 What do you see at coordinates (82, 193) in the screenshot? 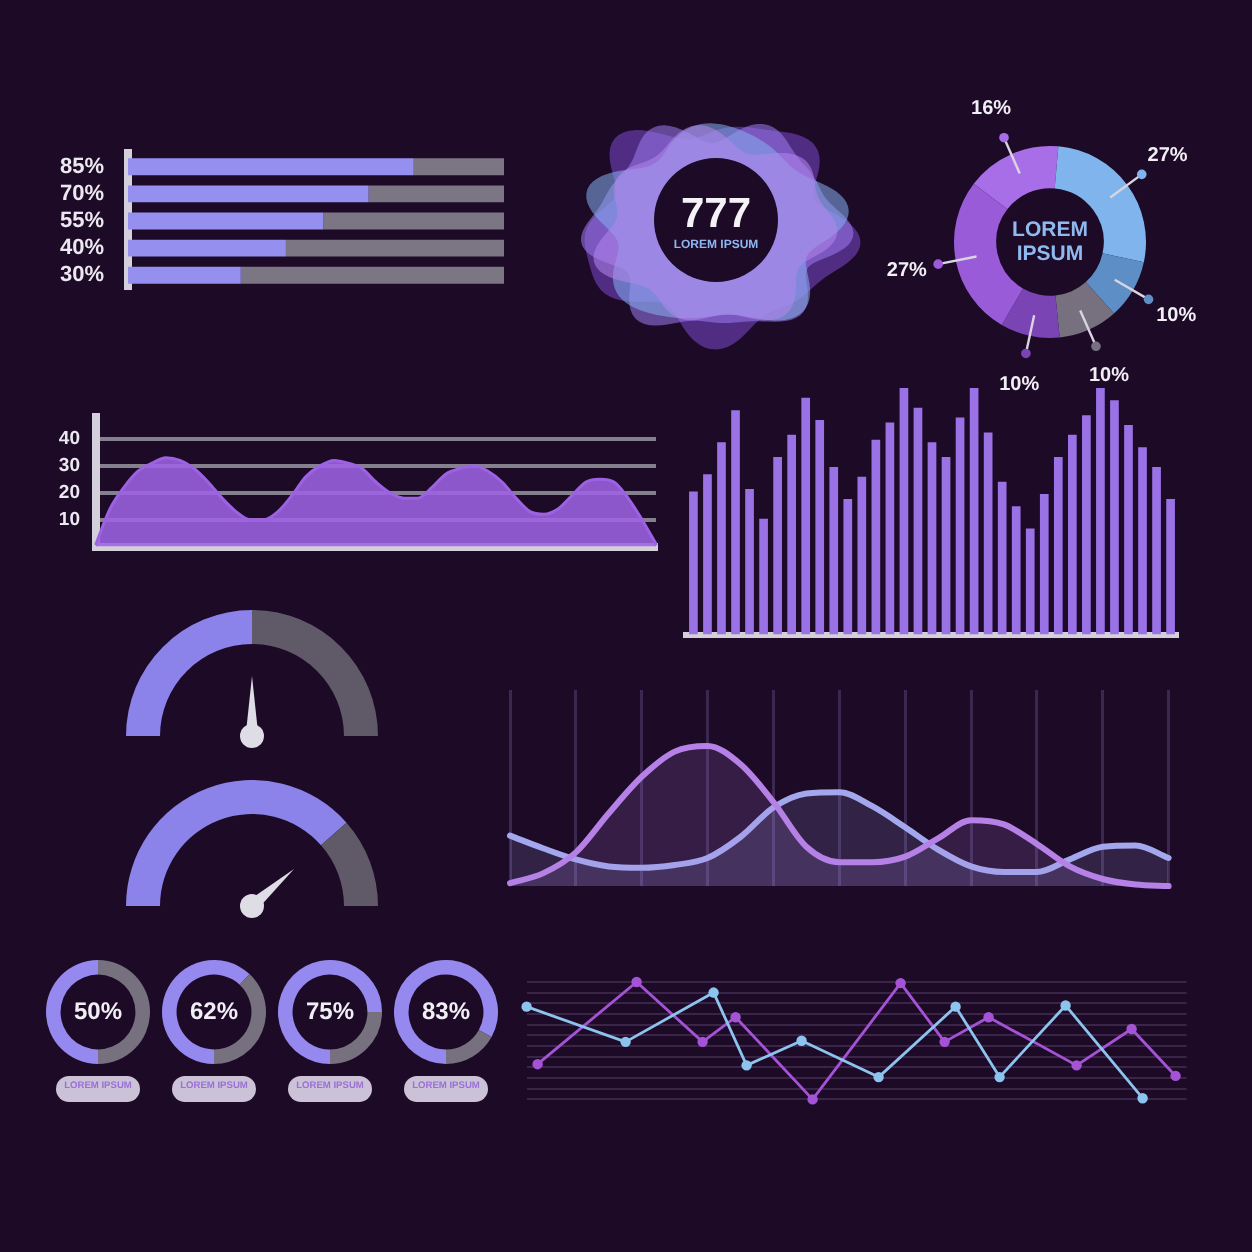
I see `y-tick-label: 70%` at bounding box center [82, 193].